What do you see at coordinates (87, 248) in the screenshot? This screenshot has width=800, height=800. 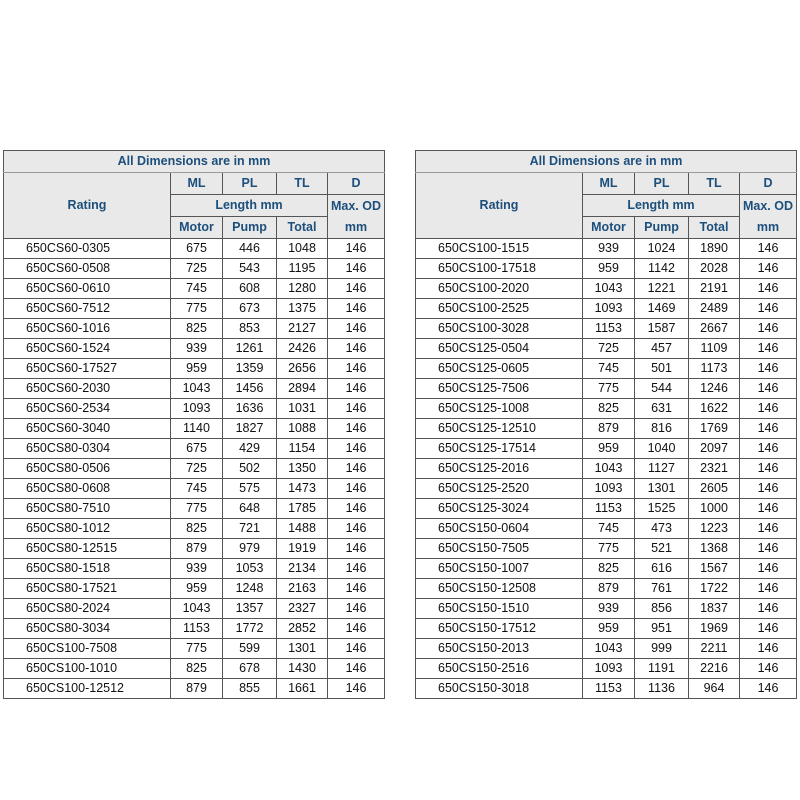 I see `rating-cell: 650CS60-0305` at bounding box center [87, 248].